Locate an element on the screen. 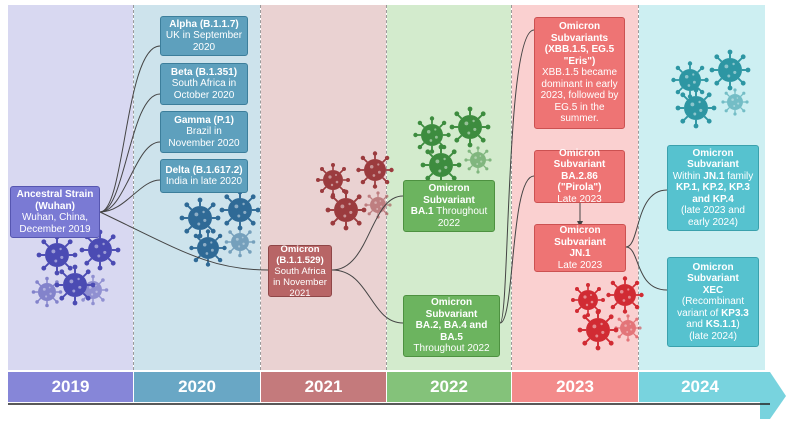  variant-text: and is located at coordinates (696, 325).